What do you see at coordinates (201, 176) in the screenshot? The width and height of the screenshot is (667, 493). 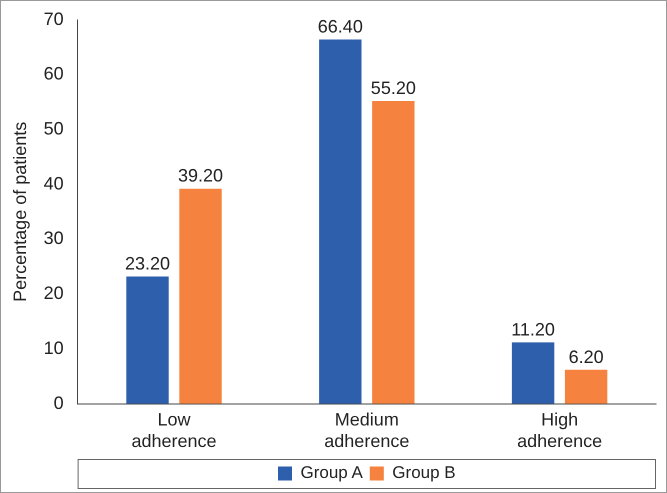 I see `data-label: 39.20` at bounding box center [201, 176].